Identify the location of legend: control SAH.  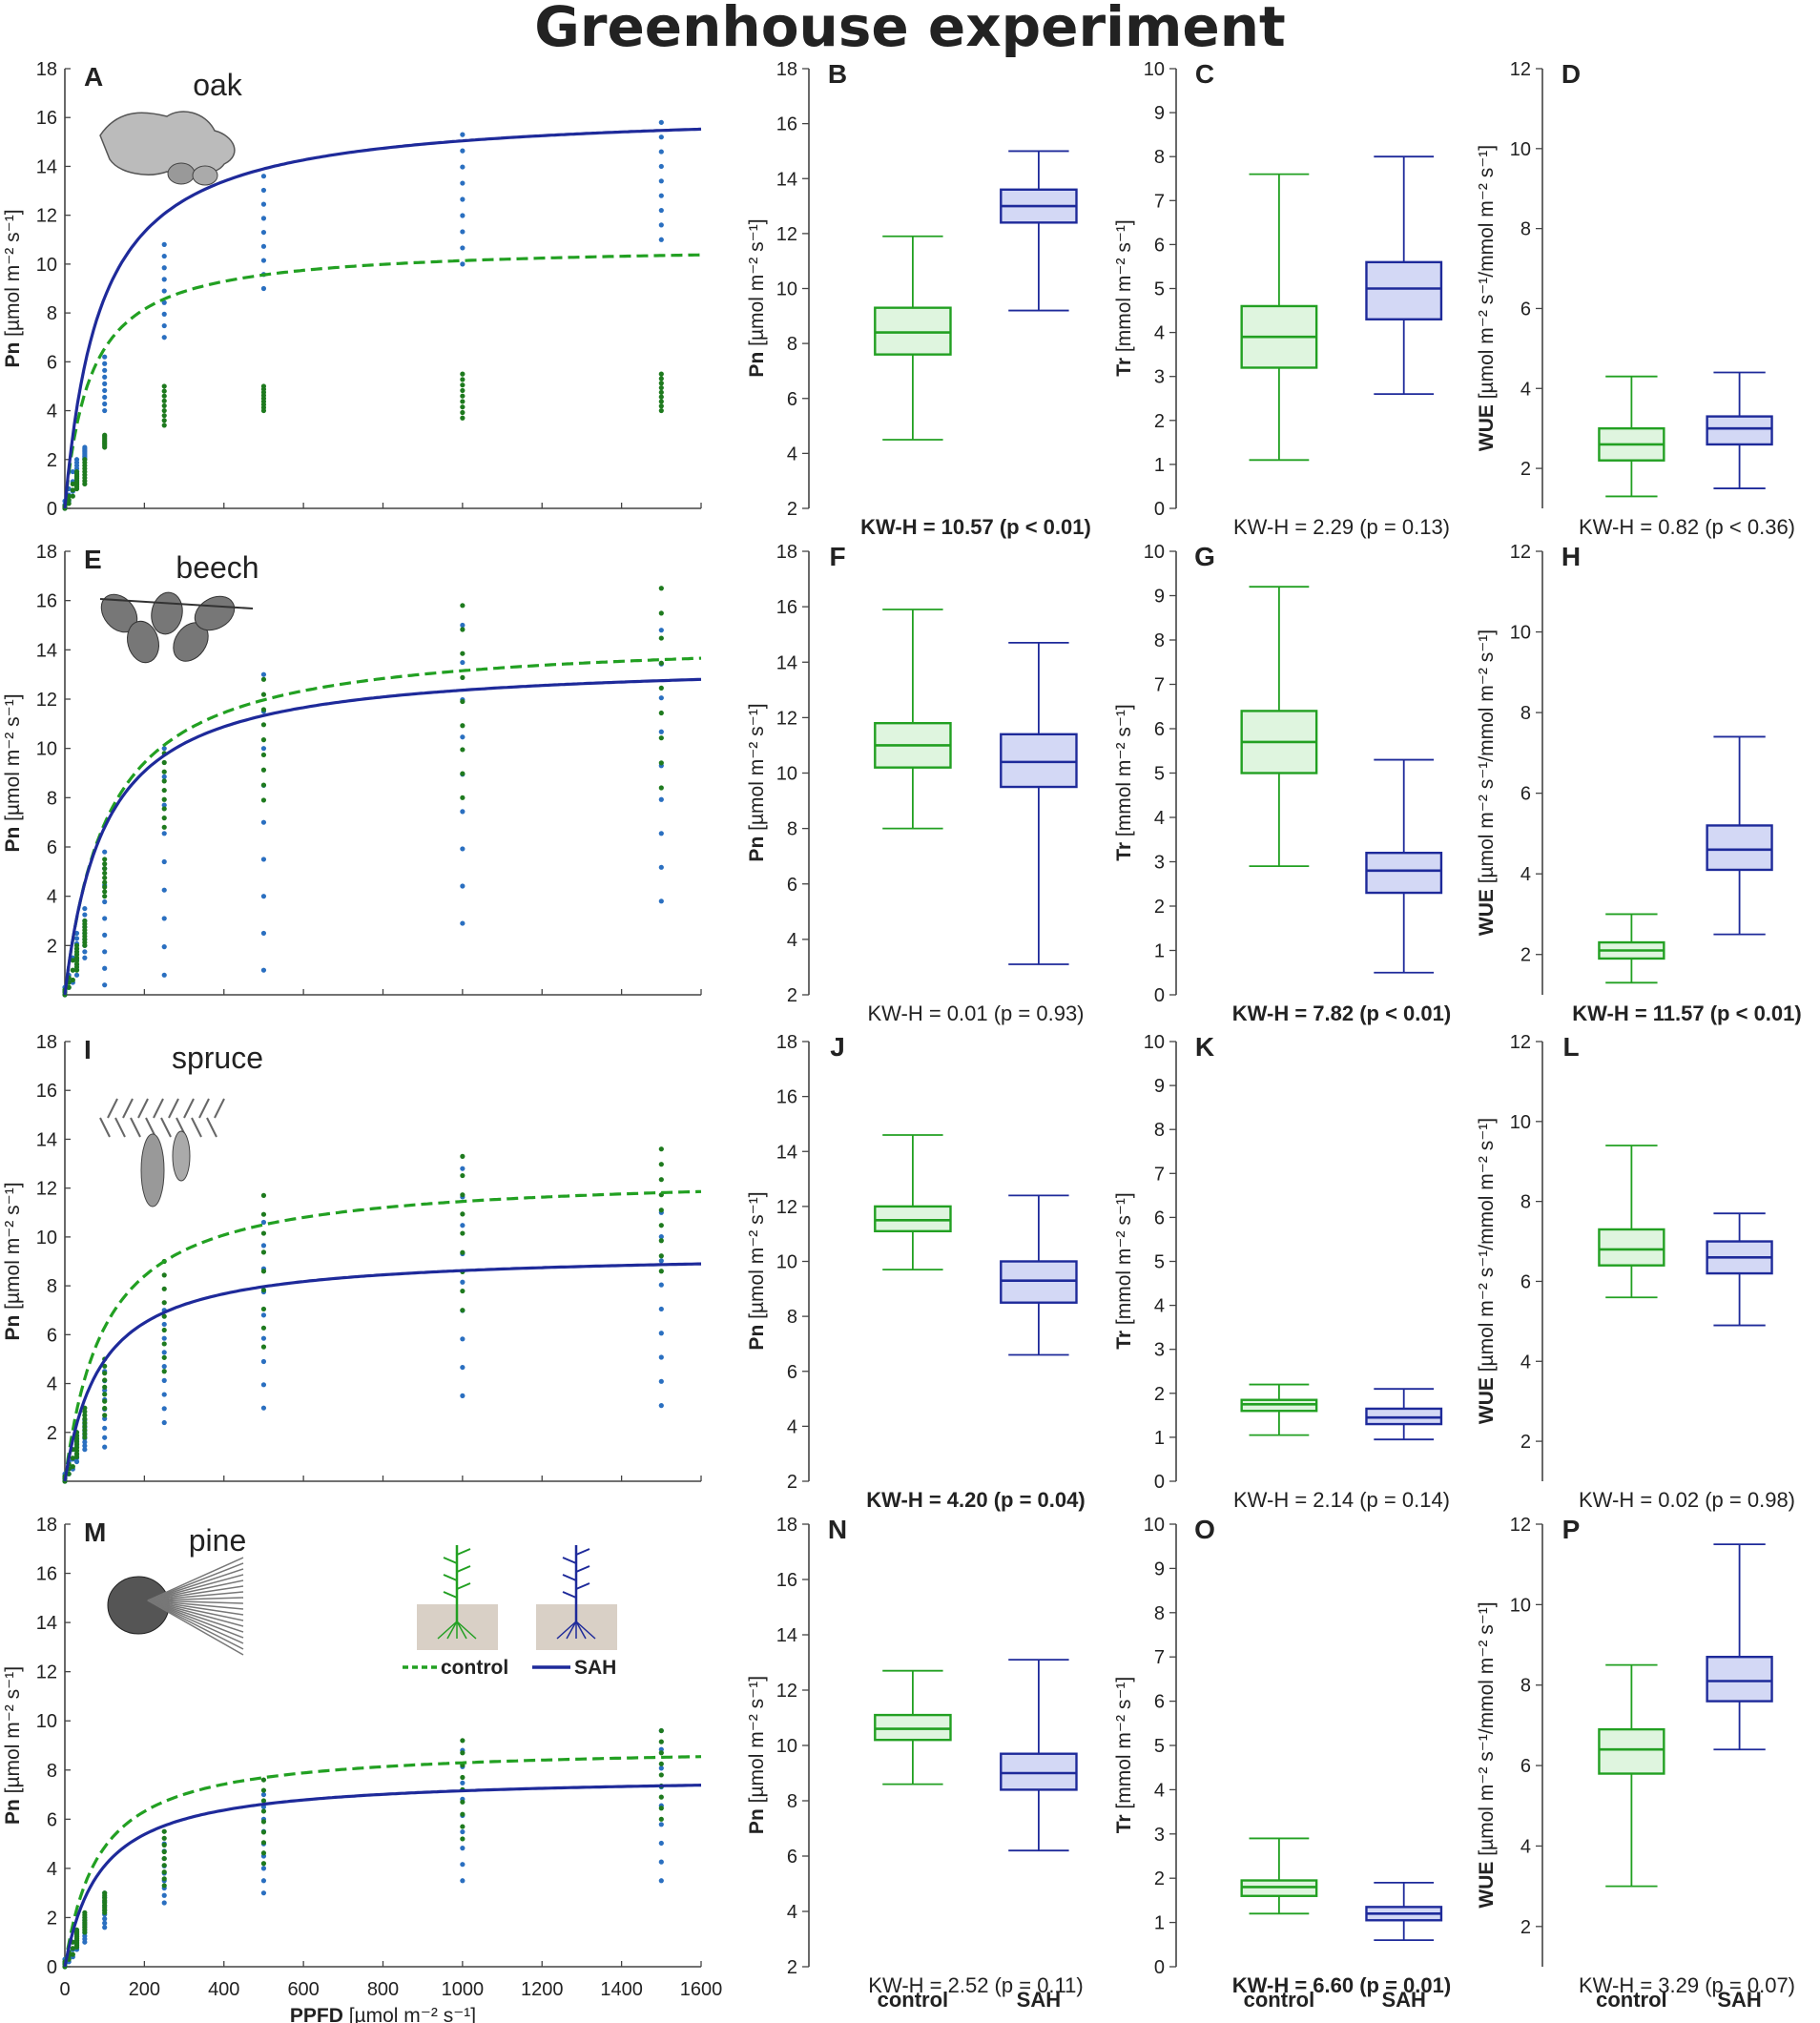
(510, 1612).